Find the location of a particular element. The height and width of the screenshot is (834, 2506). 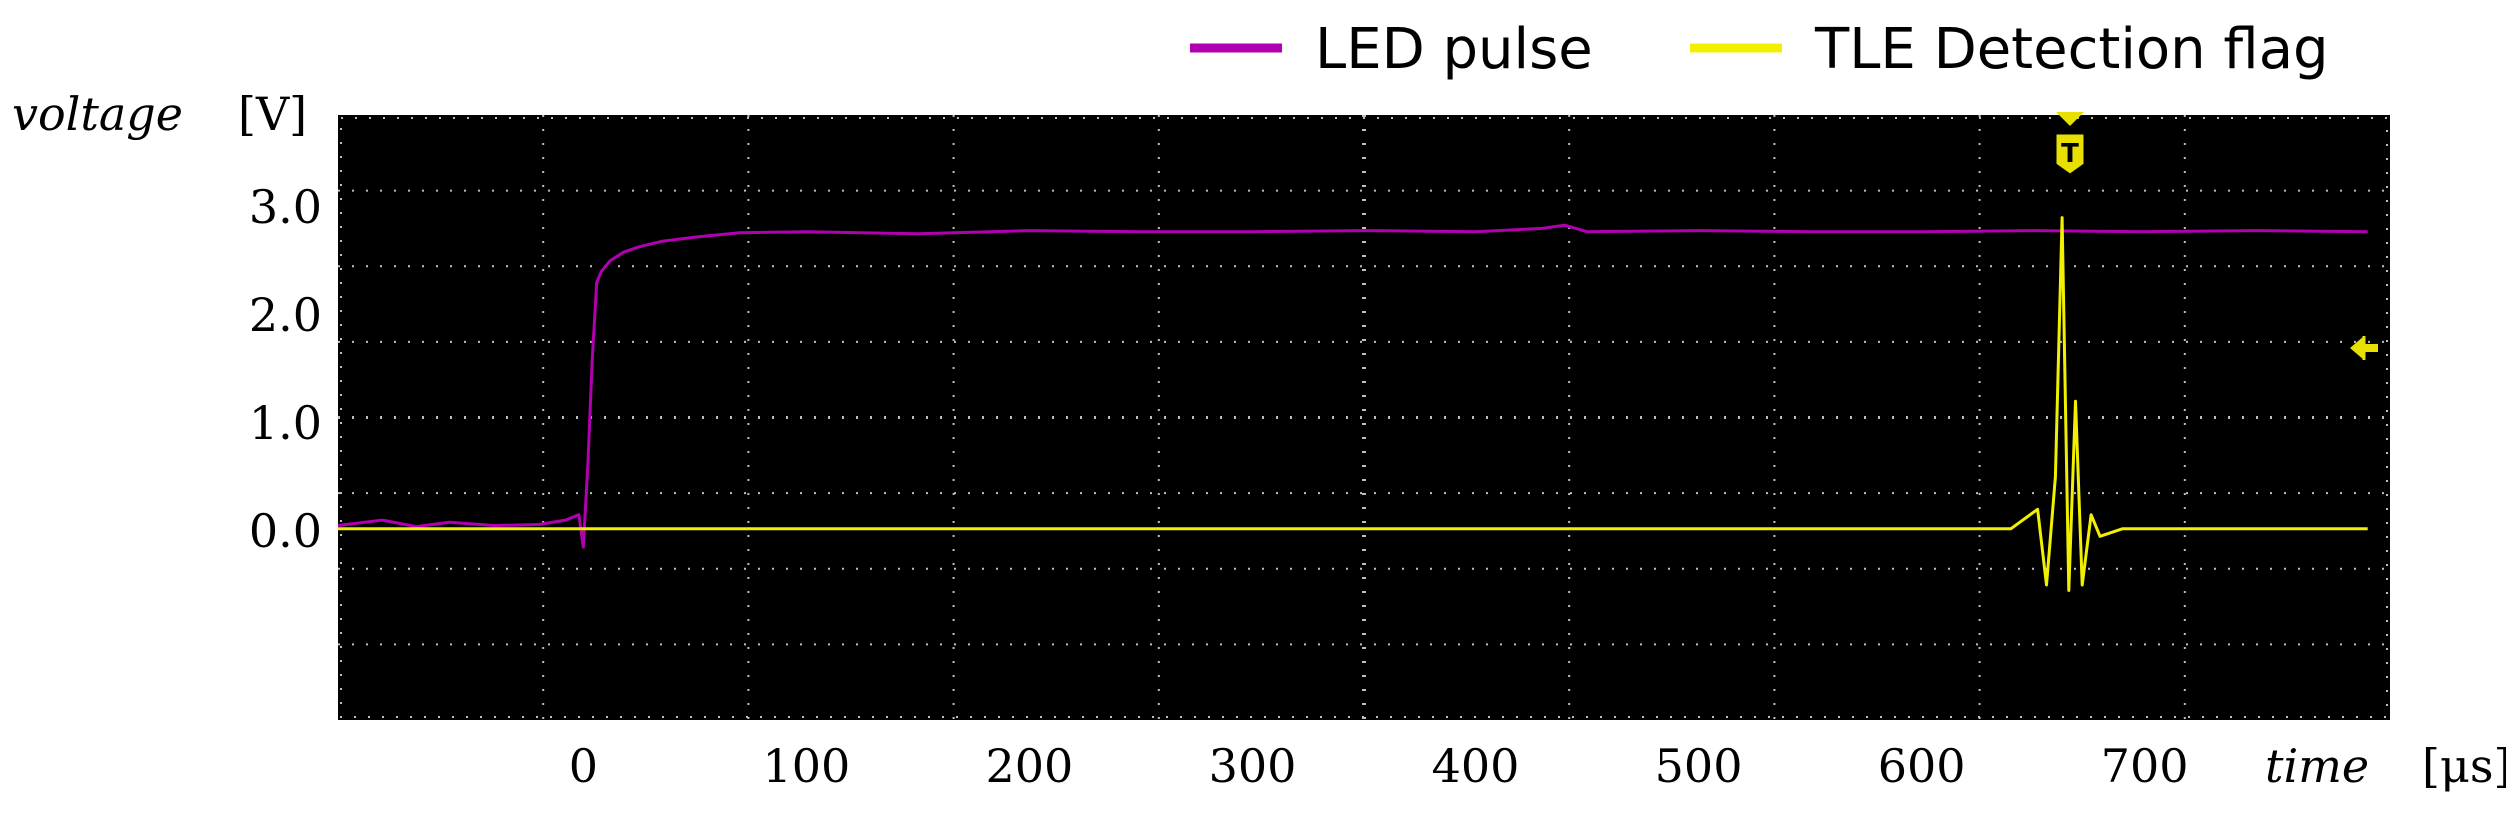

legend-label: LED pulse is located at coordinates (1454, 49).